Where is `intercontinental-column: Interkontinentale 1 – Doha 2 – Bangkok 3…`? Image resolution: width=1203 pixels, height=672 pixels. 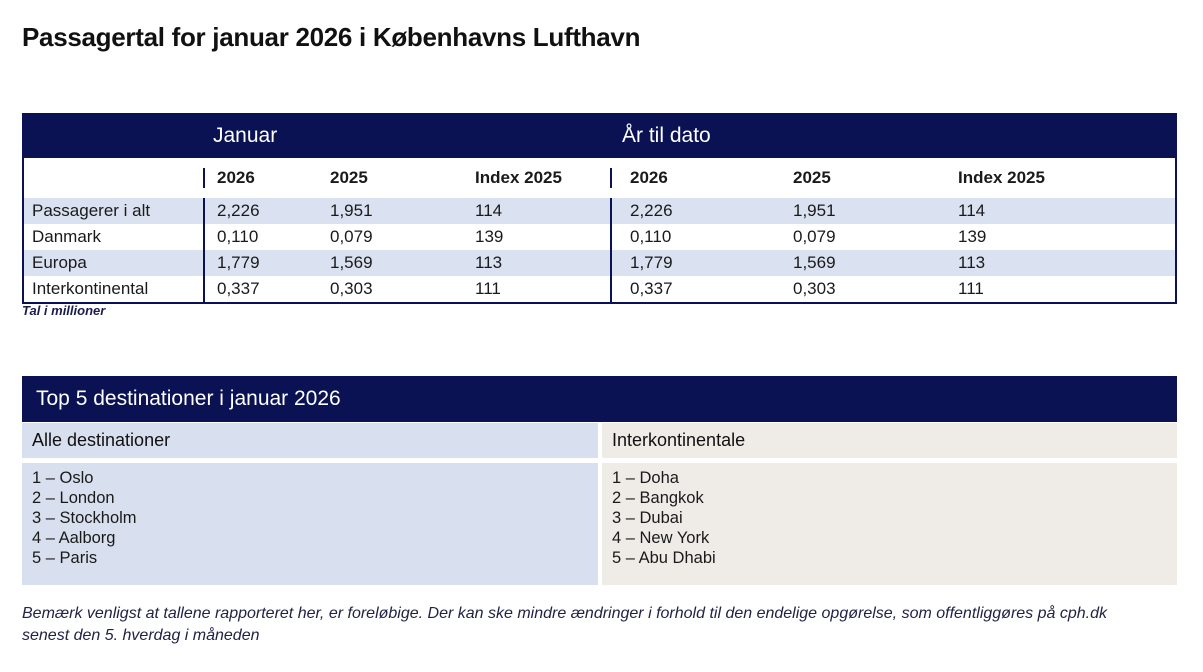
intercontinental-column: Interkontinentale 1 – Doha 2 – Bangkok 3… is located at coordinates (889, 504).